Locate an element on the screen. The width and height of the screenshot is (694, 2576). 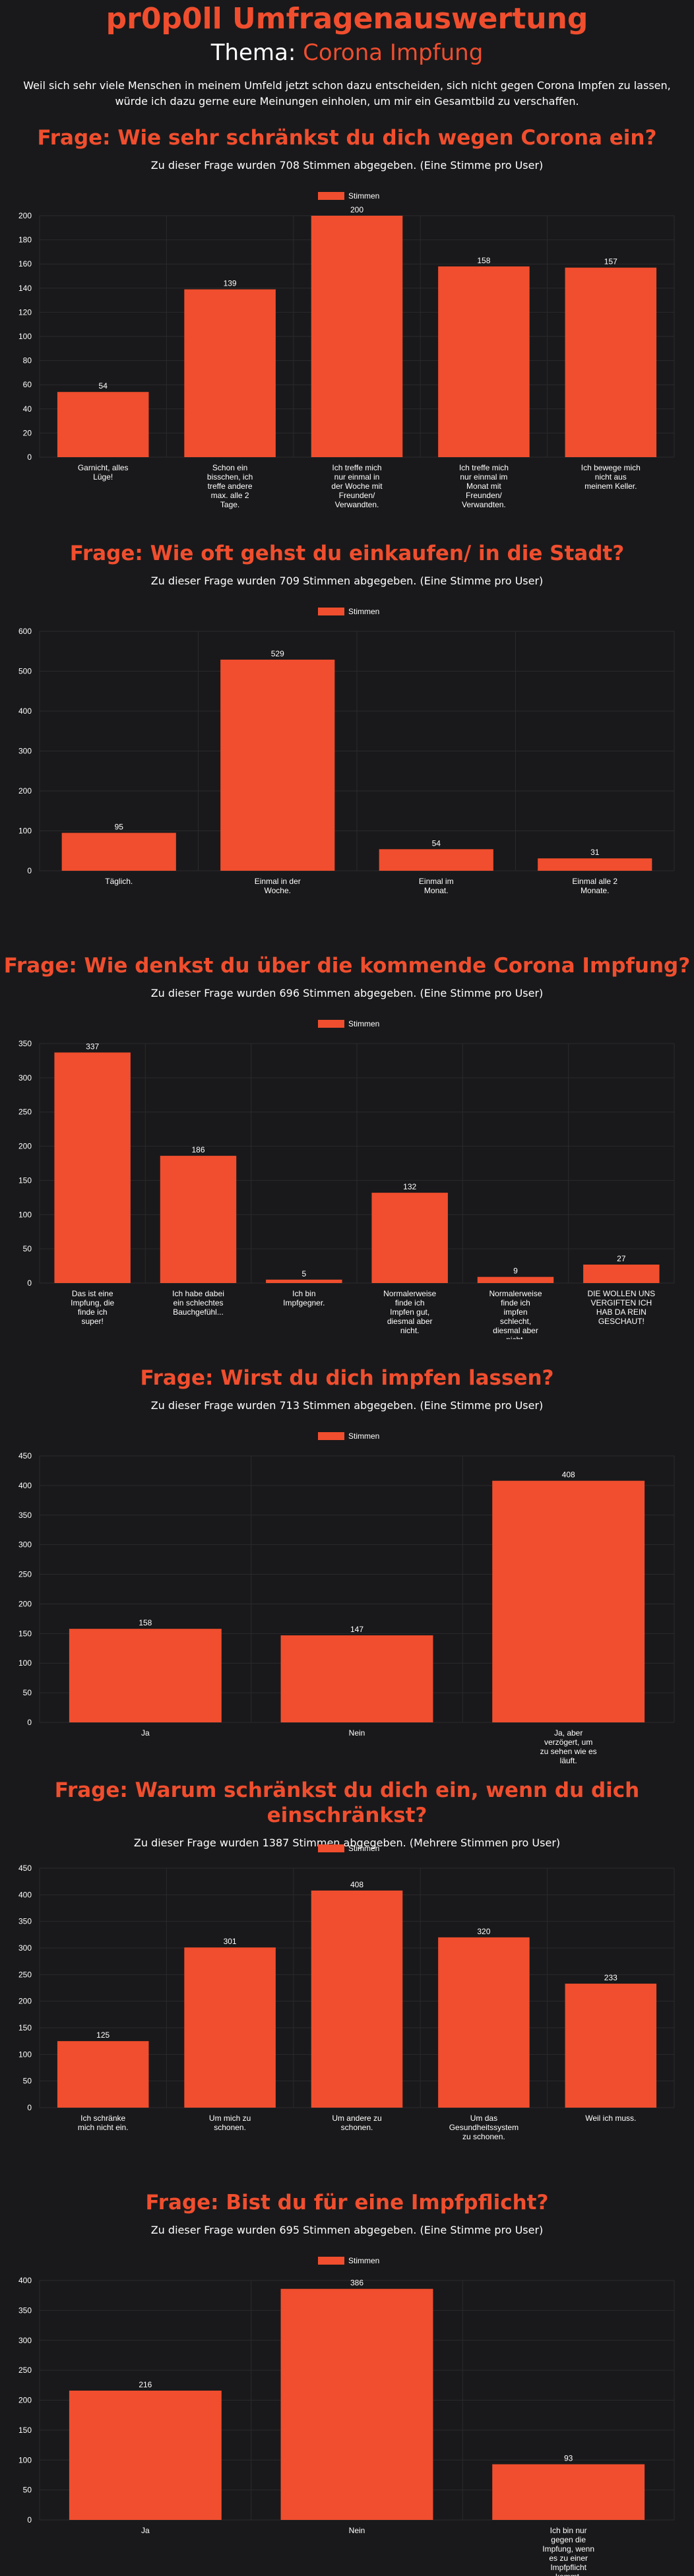
x-tick-label: Einmal alle 2 Monate. is located at coordinates (594, 886).